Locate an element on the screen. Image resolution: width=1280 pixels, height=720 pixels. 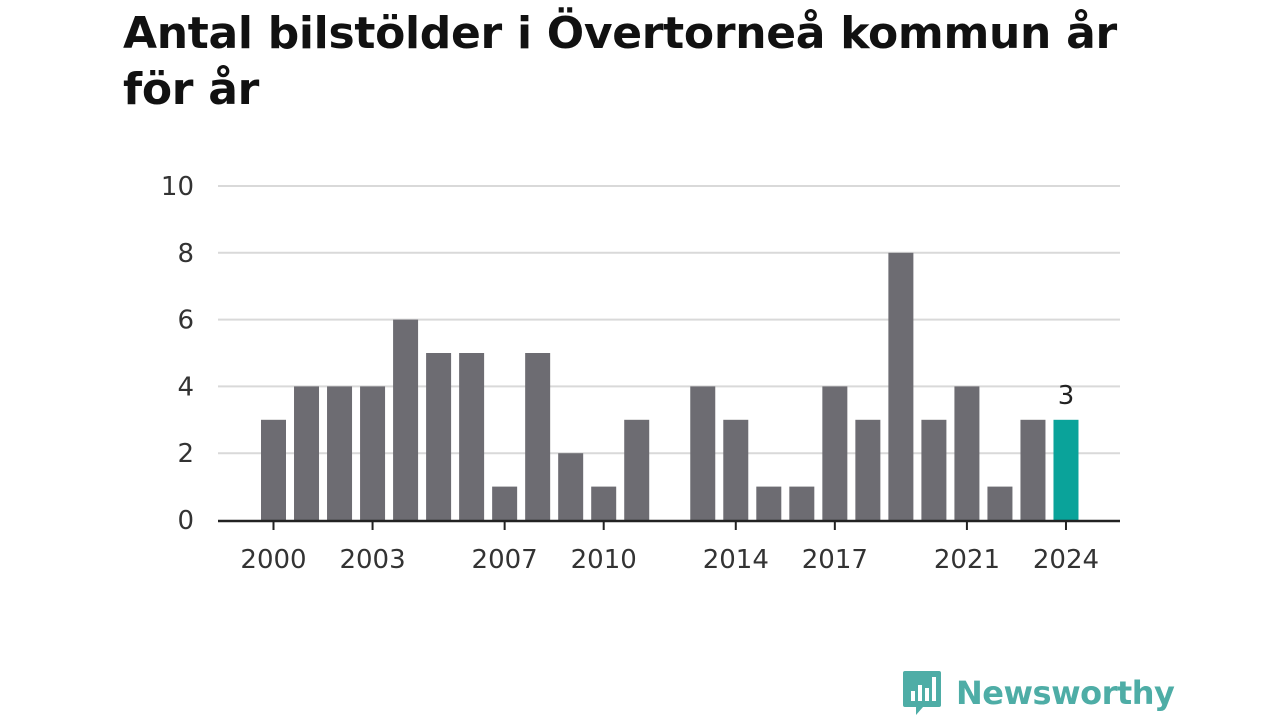
y-tick-label: 4 is located at coordinates (185, 387).